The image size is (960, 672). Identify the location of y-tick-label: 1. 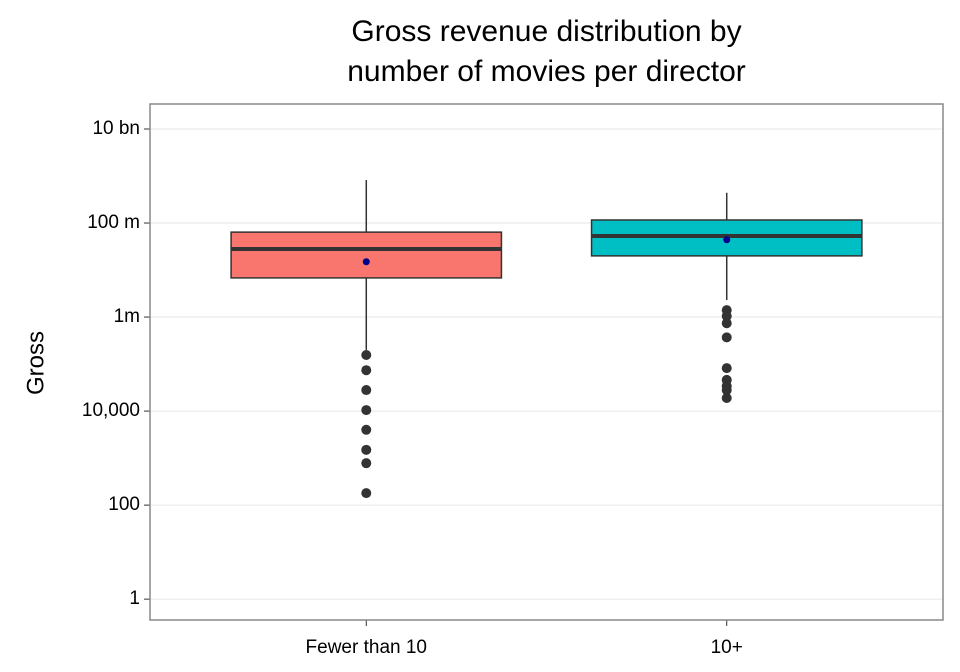
(134, 598).